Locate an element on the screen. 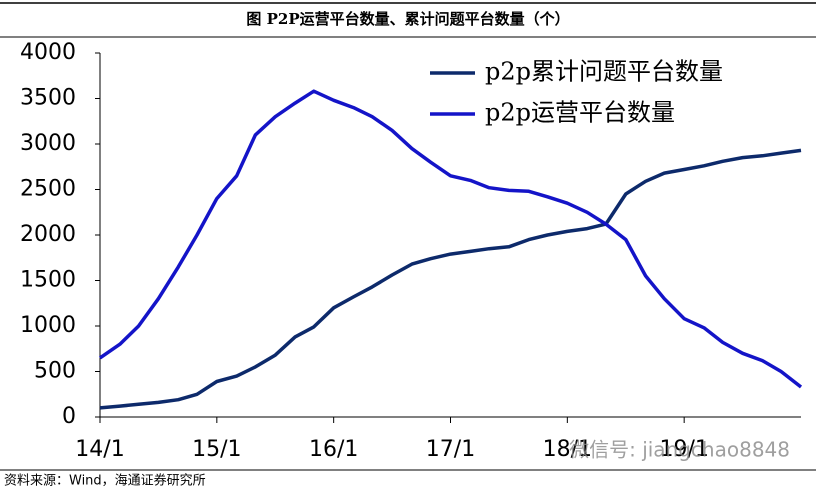 Image resolution: width=816 pixels, height=491 pixels. legend-label: p2p运营平台数量 is located at coordinates (580, 113).